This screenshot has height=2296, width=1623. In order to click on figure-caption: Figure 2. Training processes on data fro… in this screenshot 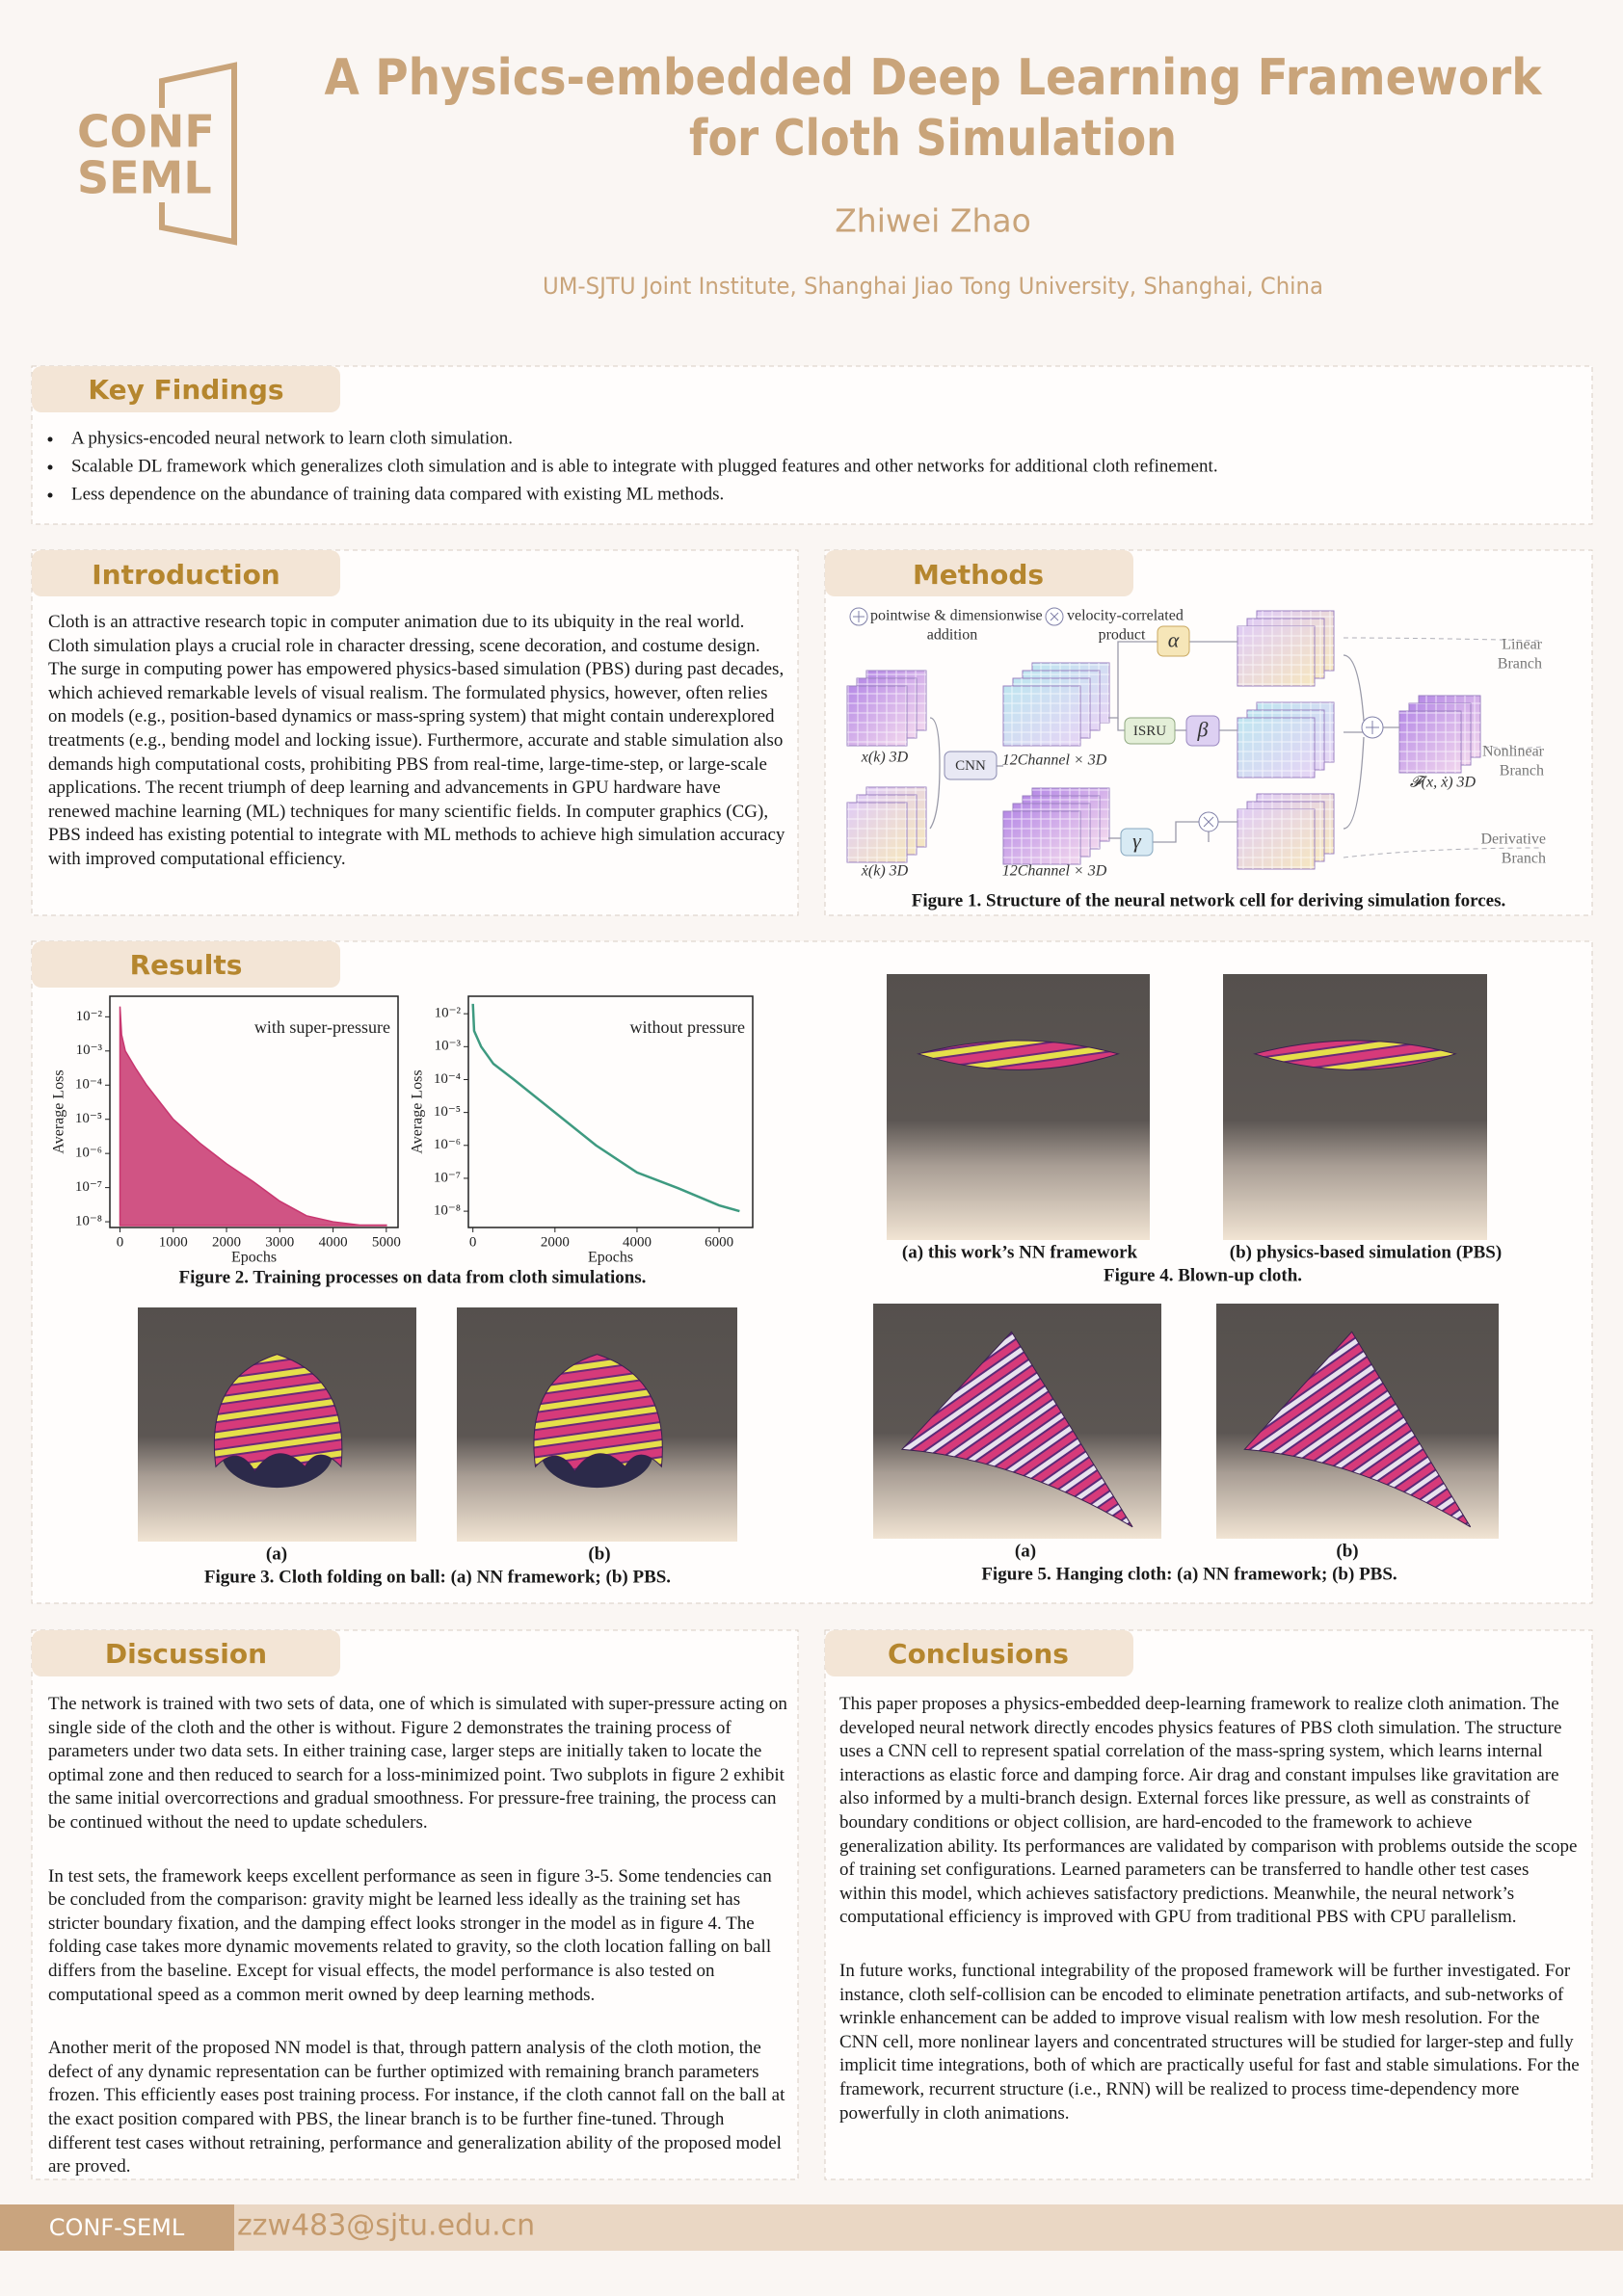, I will do `click(413, 1277)`.